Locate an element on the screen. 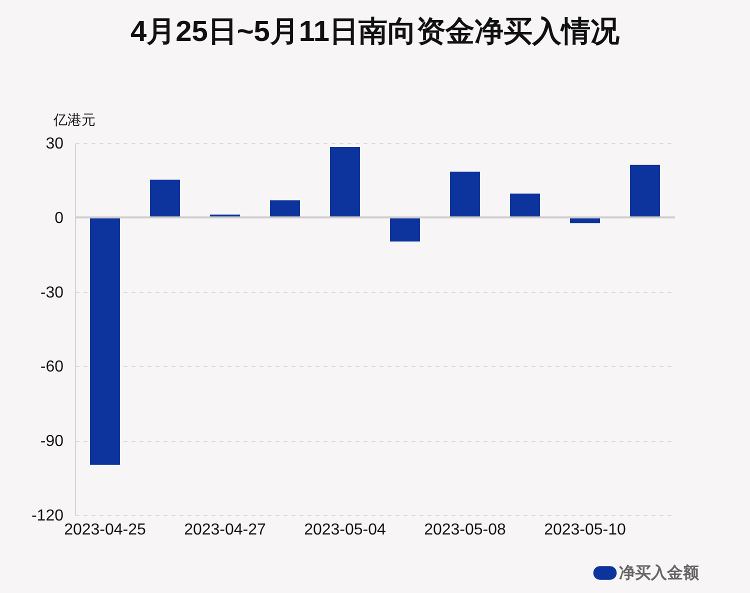 Image resolution: width=750 pixels, height=593 pixels. y-tick-label: -90 is located at coordinates (52, 441).